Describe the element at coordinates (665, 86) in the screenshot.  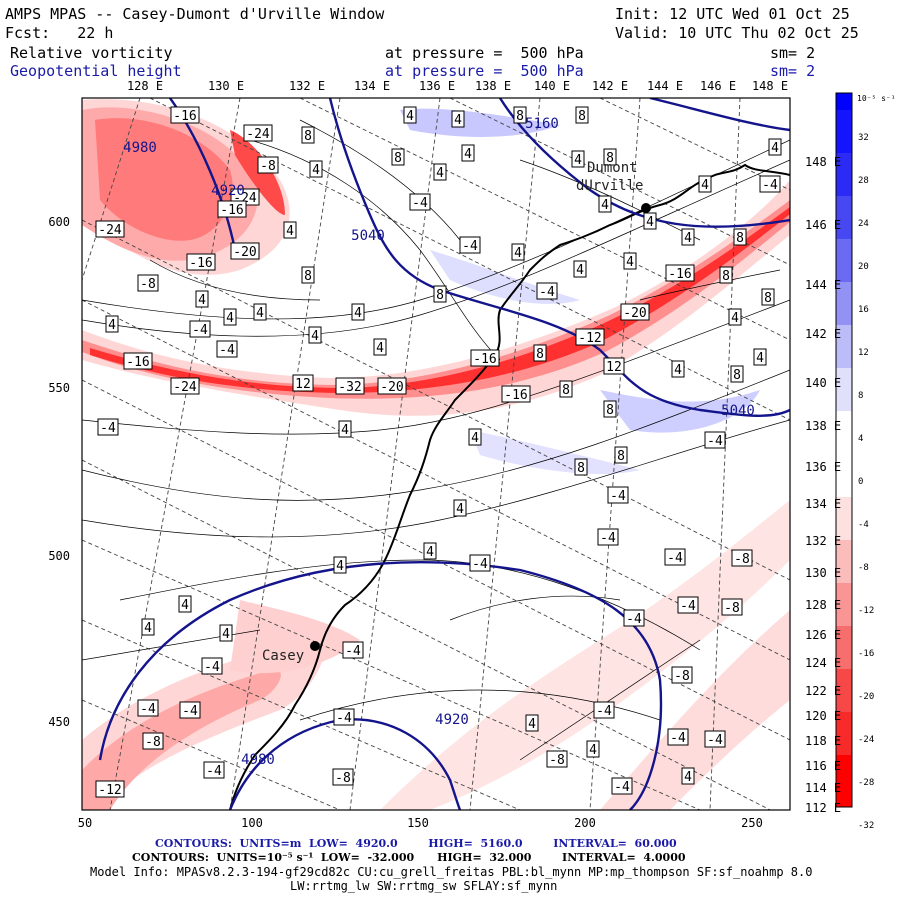
I see `top-lon-label: 144 E` at that location.